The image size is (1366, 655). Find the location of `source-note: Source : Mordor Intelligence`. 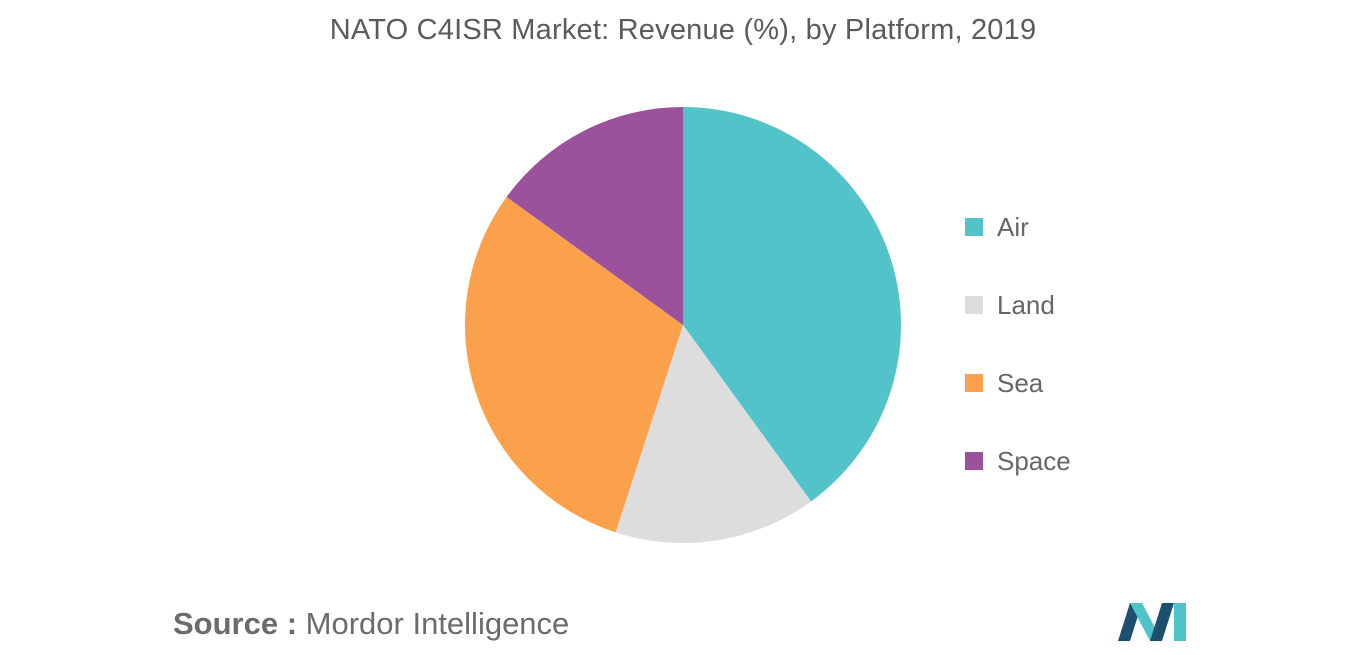

source-note: Source : Mordor Intelligence is located at coordinates (371, 624).